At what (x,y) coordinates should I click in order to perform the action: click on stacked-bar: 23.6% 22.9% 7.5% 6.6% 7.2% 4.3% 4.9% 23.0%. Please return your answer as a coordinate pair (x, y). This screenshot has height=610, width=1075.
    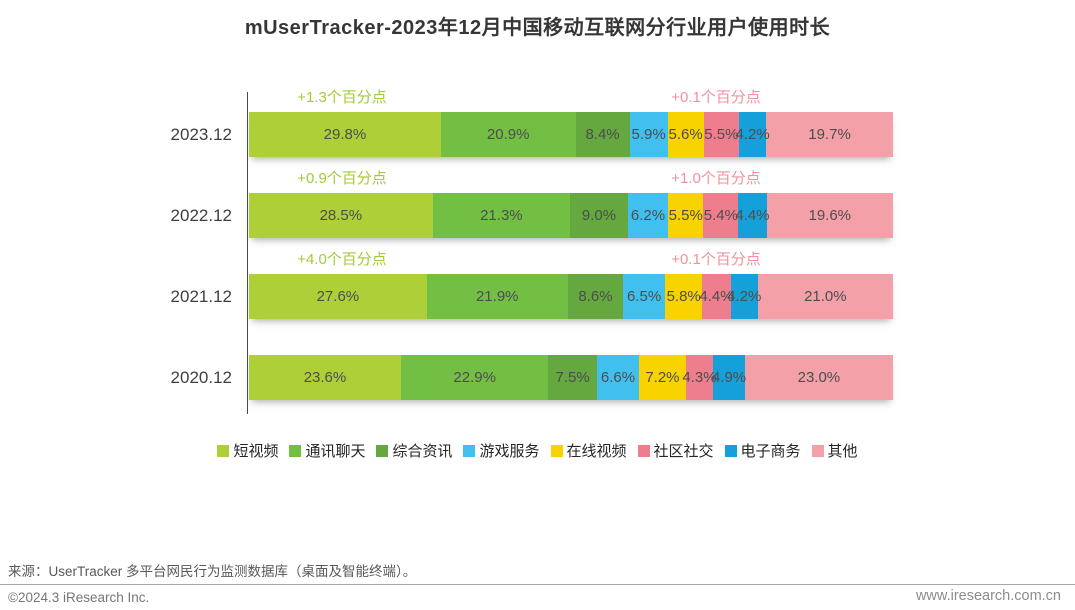
    Looking at the image, I should click on (571, 377).